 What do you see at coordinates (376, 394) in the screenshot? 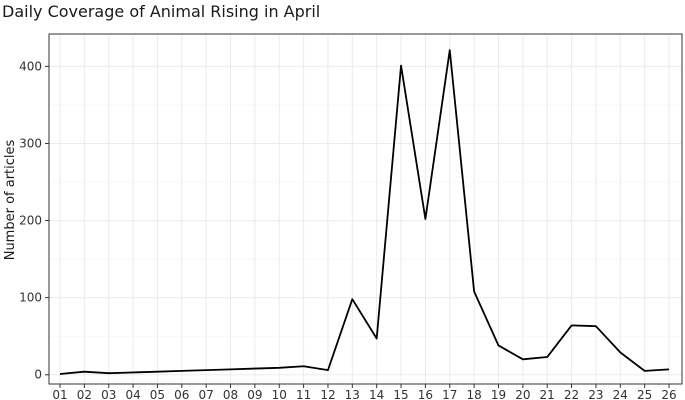
I see `x-tick-label: 14` at bounding box center [376, 394].